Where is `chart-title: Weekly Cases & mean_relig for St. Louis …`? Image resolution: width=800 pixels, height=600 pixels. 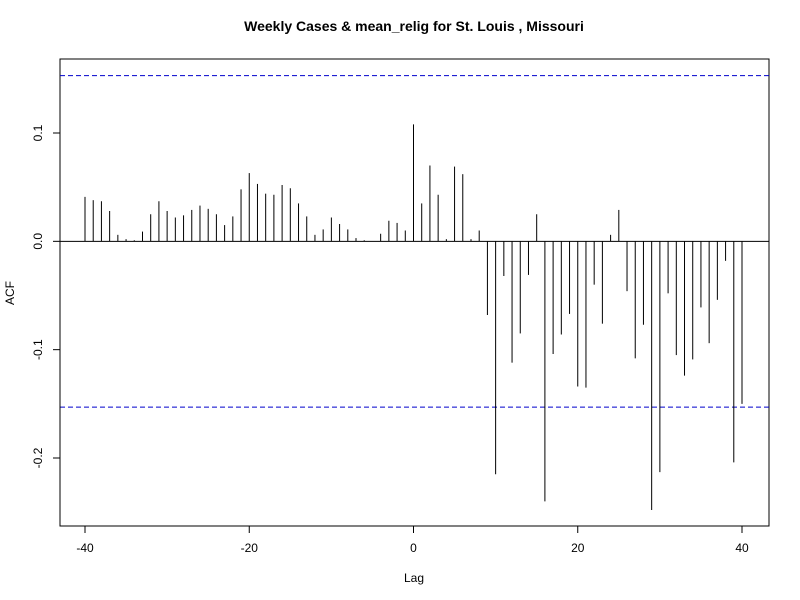 chart-title: Weekly Cases & mean_relig for St. Louis … is located at coordinates (414, 26).